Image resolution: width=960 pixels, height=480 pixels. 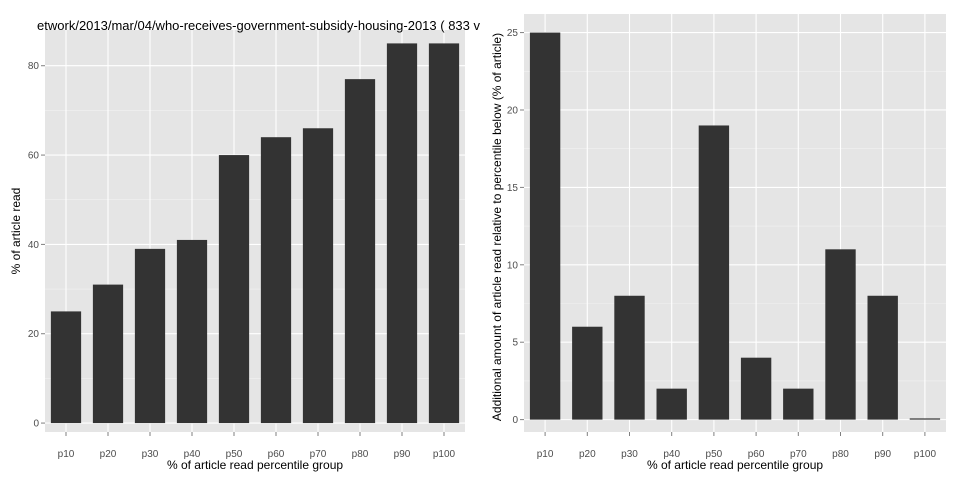 What do you see at coordinates (545, 226) in the screenshot?
I see `right-bar-p10` at bounding box center [545, 226].